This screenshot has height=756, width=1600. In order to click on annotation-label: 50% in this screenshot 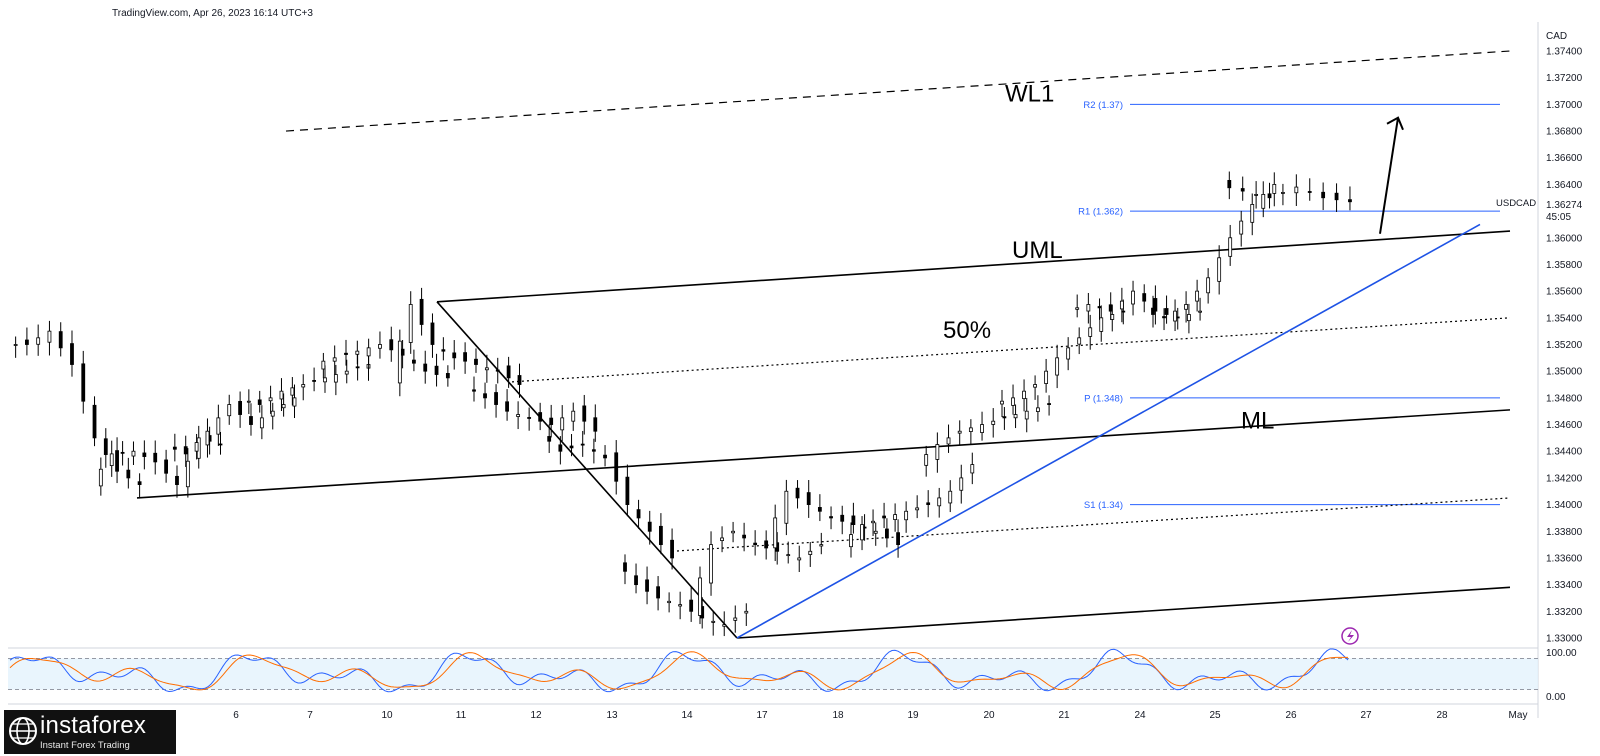, I will do `click(967, 330)`.